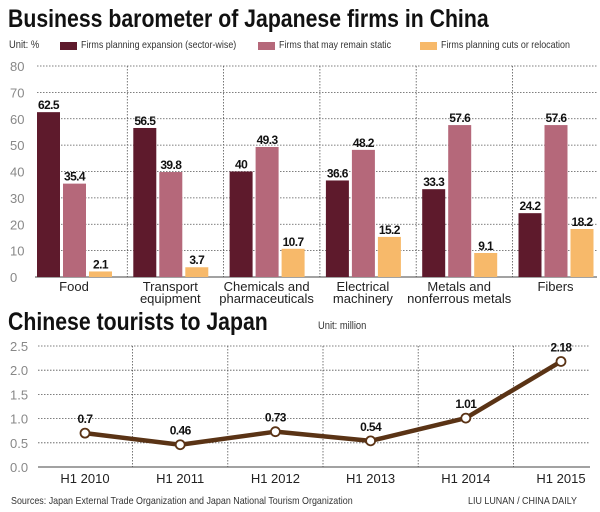 This screenshot has height=512, width=600. What do you see at coordinates (75, 177) in the screenshot?
I see `bar-value-label: 35.4` at bounding box center [75, 177].